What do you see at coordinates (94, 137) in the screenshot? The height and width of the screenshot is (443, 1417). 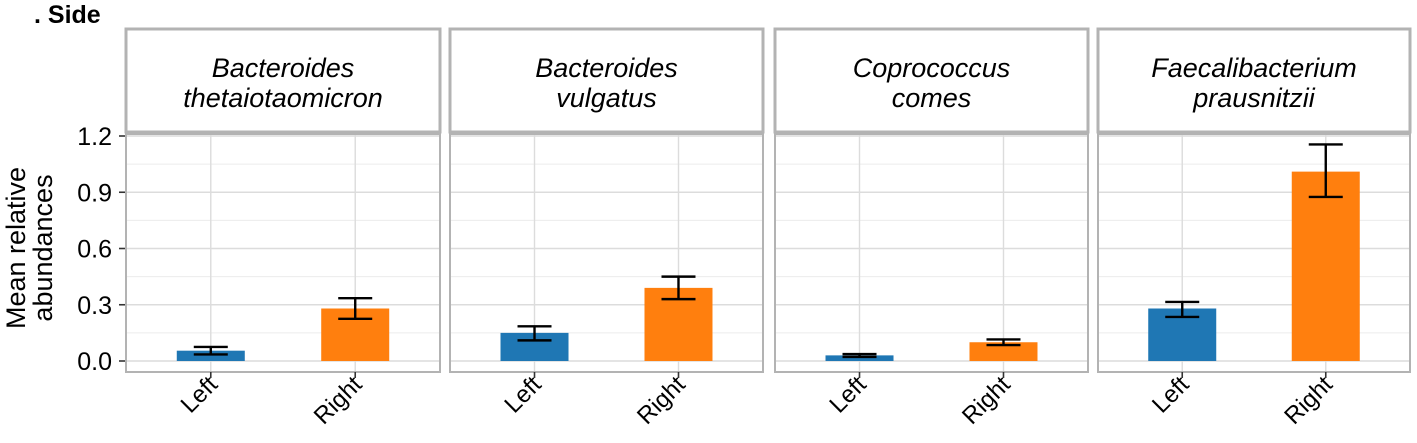 I see `y-tick-label: 1.2` at bounding box center [94, 137].